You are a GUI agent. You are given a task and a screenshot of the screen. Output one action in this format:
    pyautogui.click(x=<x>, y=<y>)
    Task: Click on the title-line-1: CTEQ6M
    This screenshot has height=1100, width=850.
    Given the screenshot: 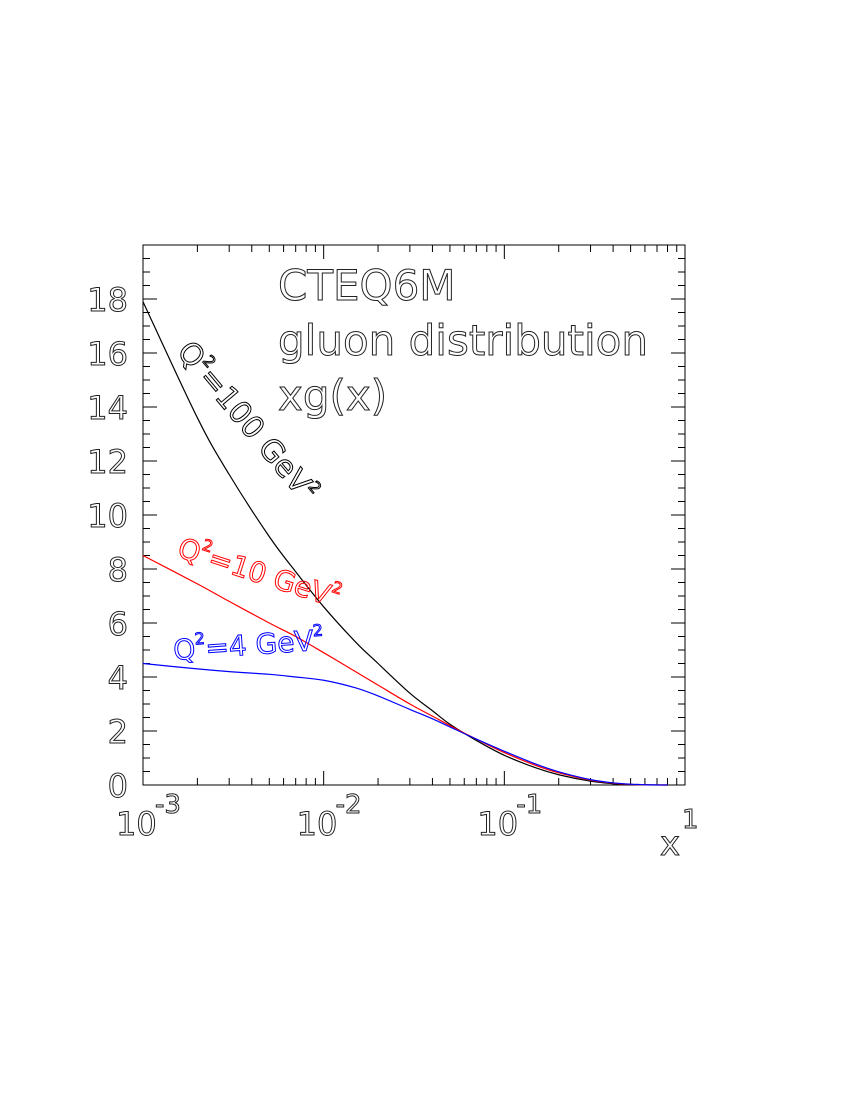 What is the action you would take?
    pyautogui.click(x=367, y=285)
    